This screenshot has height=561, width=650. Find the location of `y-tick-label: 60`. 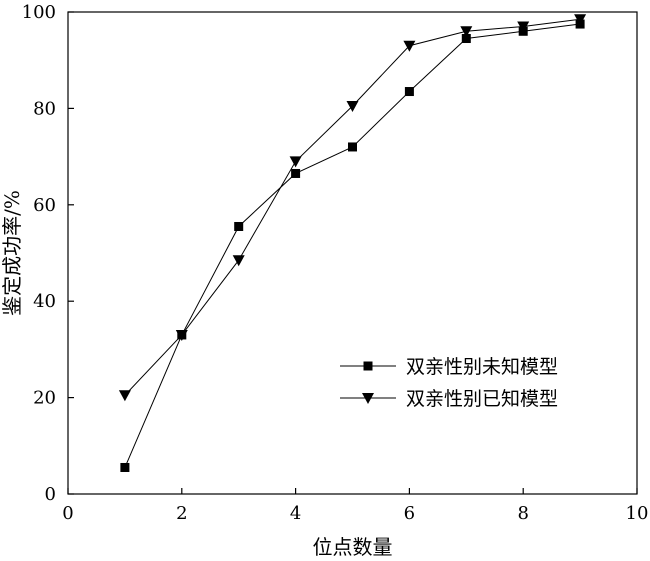

y-tick-label: 60 is located at coordinates (44, 205).